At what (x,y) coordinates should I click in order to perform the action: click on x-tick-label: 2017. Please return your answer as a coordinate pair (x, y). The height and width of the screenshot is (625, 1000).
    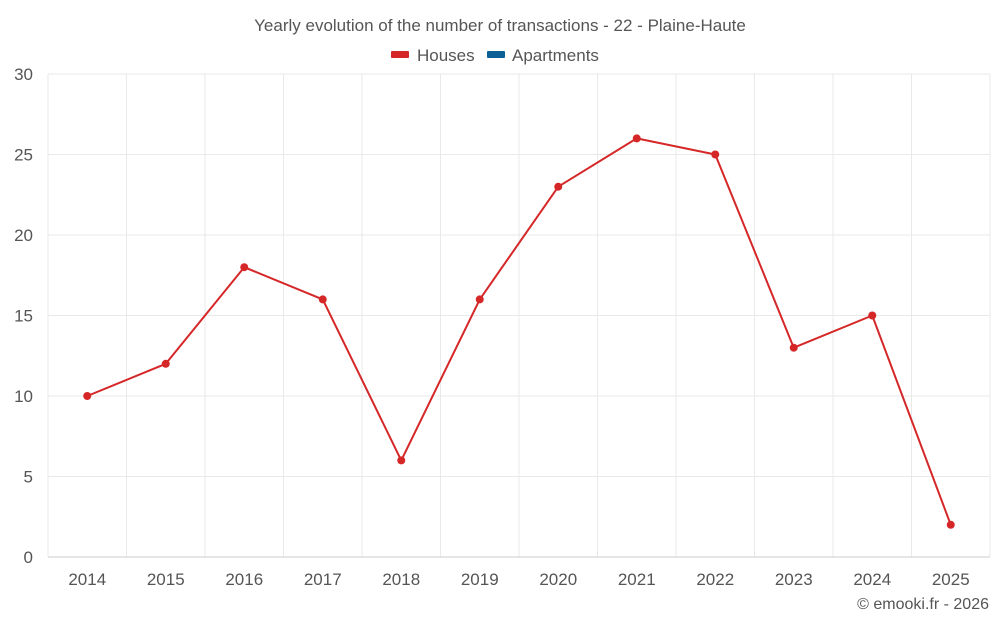
    Looking at the image, I should click on (323, 579).